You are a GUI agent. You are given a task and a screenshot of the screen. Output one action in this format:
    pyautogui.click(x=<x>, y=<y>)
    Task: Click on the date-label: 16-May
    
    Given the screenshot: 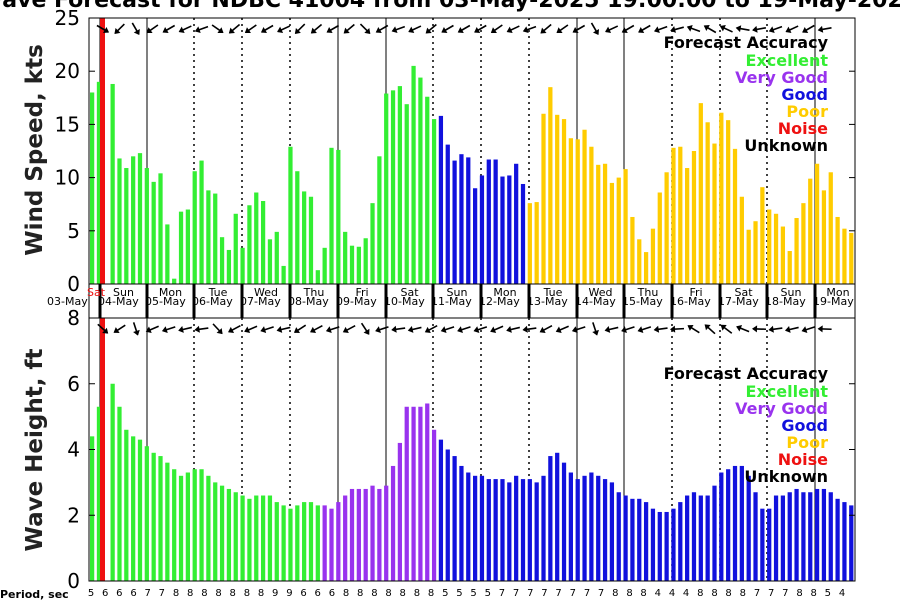 What is the action you would take?
    pyautogui.click(x=690, y=301)
    